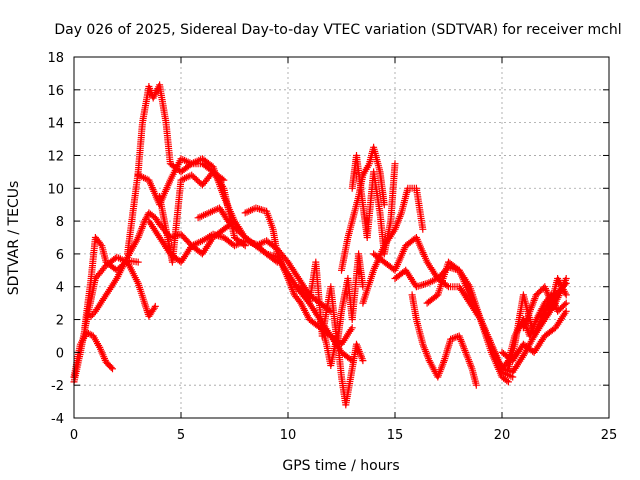 This screenshot has height=480, width=640. Describe the element at coordinates (55, 58) in the screenshot. I see `y-tick-label: 18` at that location.